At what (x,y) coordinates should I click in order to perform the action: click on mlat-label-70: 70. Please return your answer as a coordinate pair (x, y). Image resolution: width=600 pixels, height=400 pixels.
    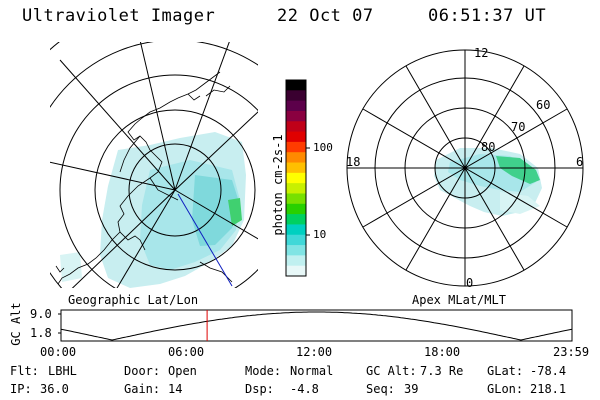
    Looking at the image, I should click on (518, 127).